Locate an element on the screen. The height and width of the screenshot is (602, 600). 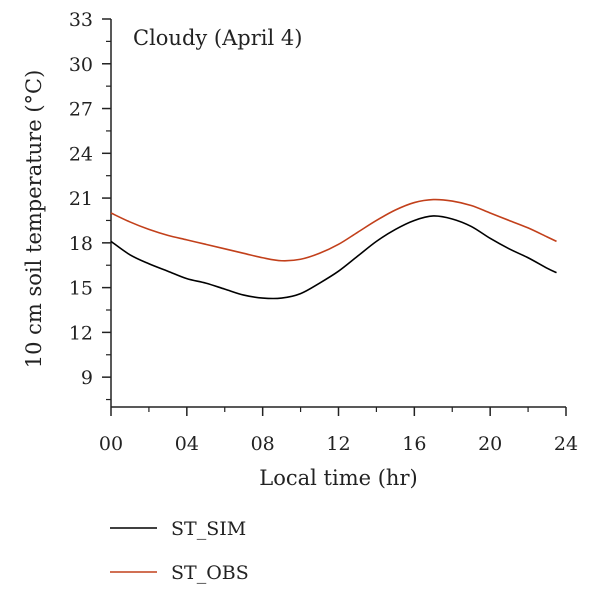
series-line-st-obs is located at coordinates (333, 230).